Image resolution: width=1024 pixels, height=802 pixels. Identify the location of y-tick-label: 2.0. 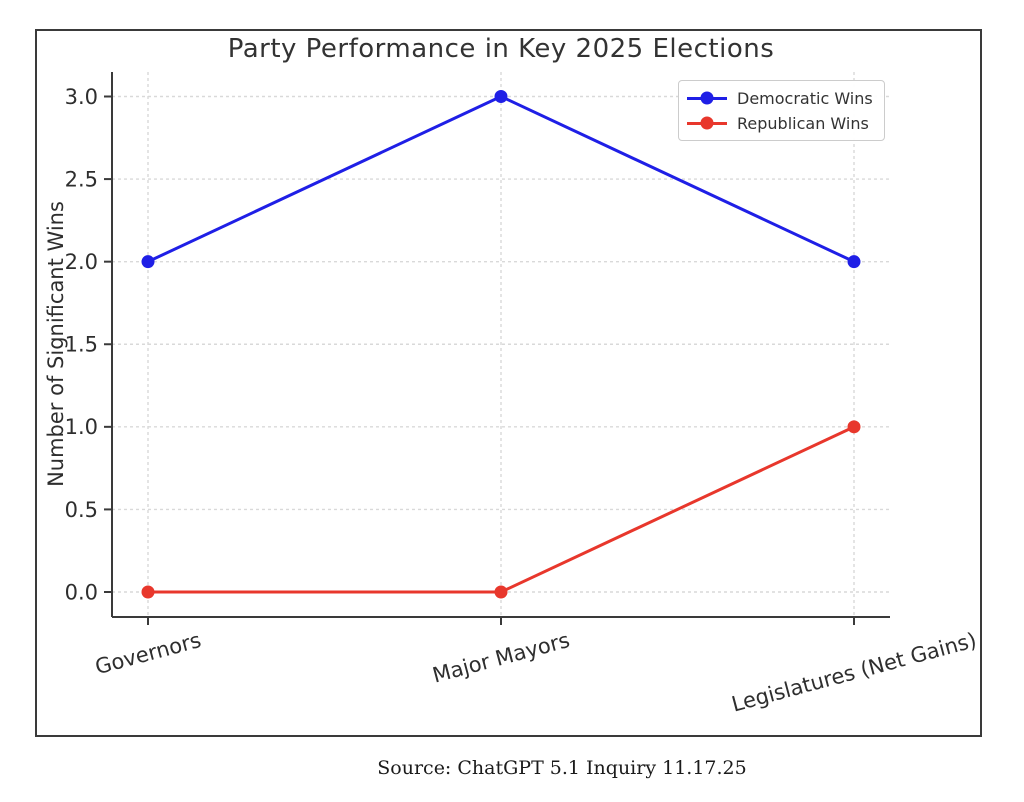
(81, 262).